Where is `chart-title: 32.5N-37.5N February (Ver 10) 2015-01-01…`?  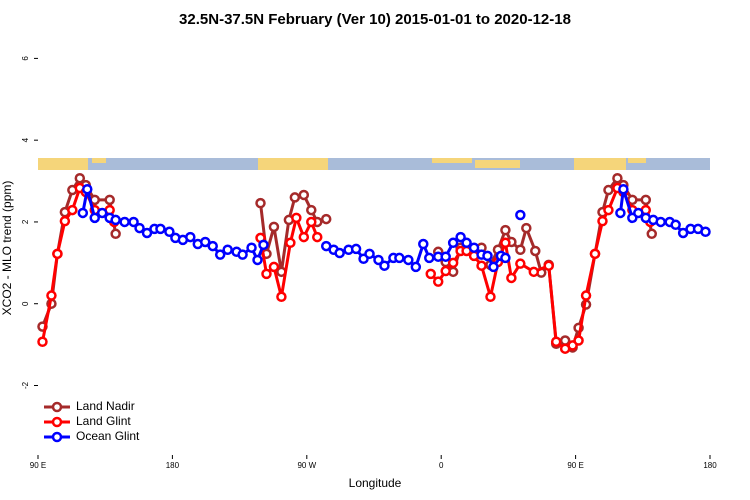 chart-title: 32.5N-37.5N February (Ver 10) 2015-01-01… is located at coordinates (375, 19).